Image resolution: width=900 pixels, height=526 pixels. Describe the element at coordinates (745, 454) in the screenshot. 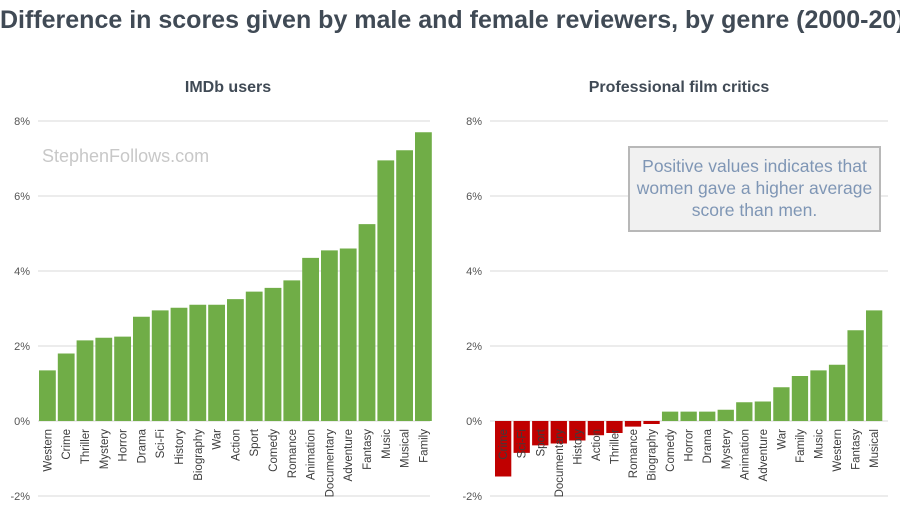

I see `critics-category-label: Animation` at that location.